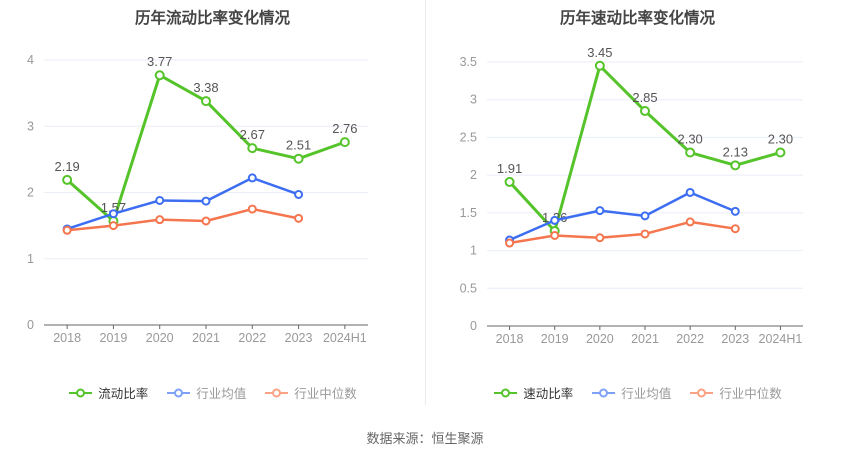 The width and height of the screenshot is (850, 459). What do you see at coordinates (468, 213) in the screenshot?
I see `y-axis-label: 1.5` at bounding box center [468, 213].